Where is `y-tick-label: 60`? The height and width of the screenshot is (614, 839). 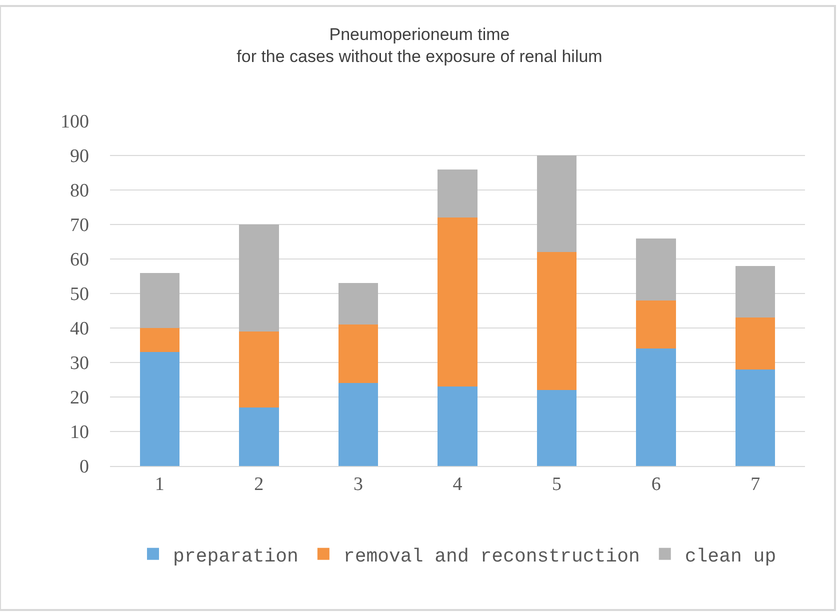 y-tick-label: 60 is located at coordinates (79, 260).